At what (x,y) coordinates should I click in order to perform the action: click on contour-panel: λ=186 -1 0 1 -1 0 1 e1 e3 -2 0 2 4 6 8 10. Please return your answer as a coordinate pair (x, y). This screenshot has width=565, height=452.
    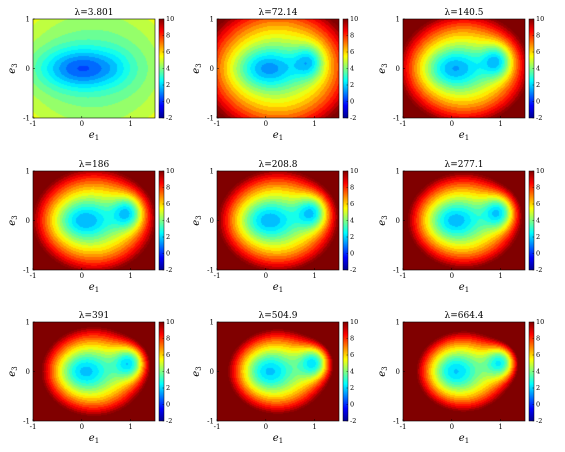
    Looking at the image, I should click on (90, 227).